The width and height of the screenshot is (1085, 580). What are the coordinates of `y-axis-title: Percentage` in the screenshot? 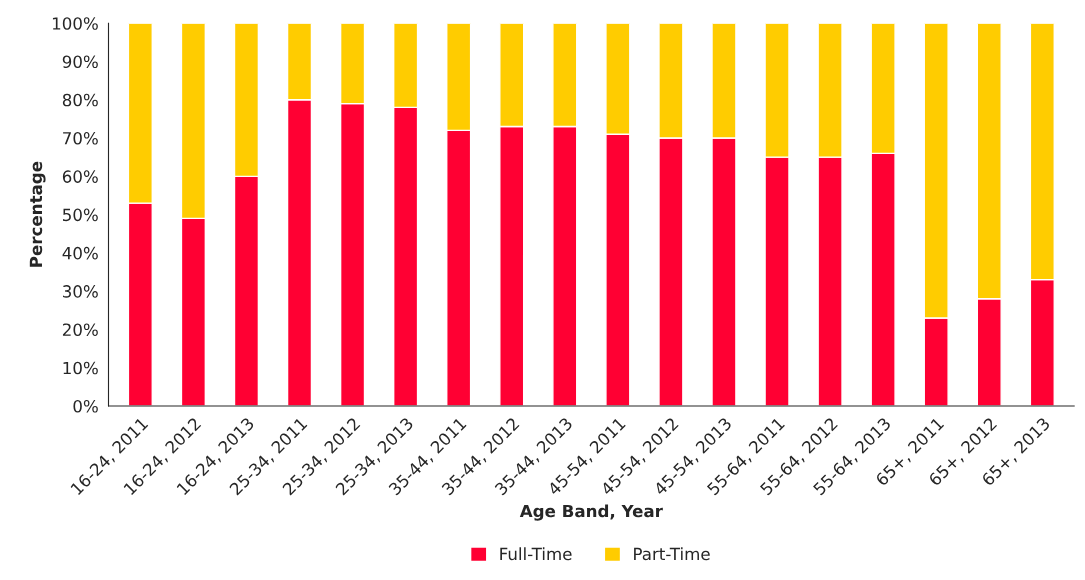 It's located at (37, 214).